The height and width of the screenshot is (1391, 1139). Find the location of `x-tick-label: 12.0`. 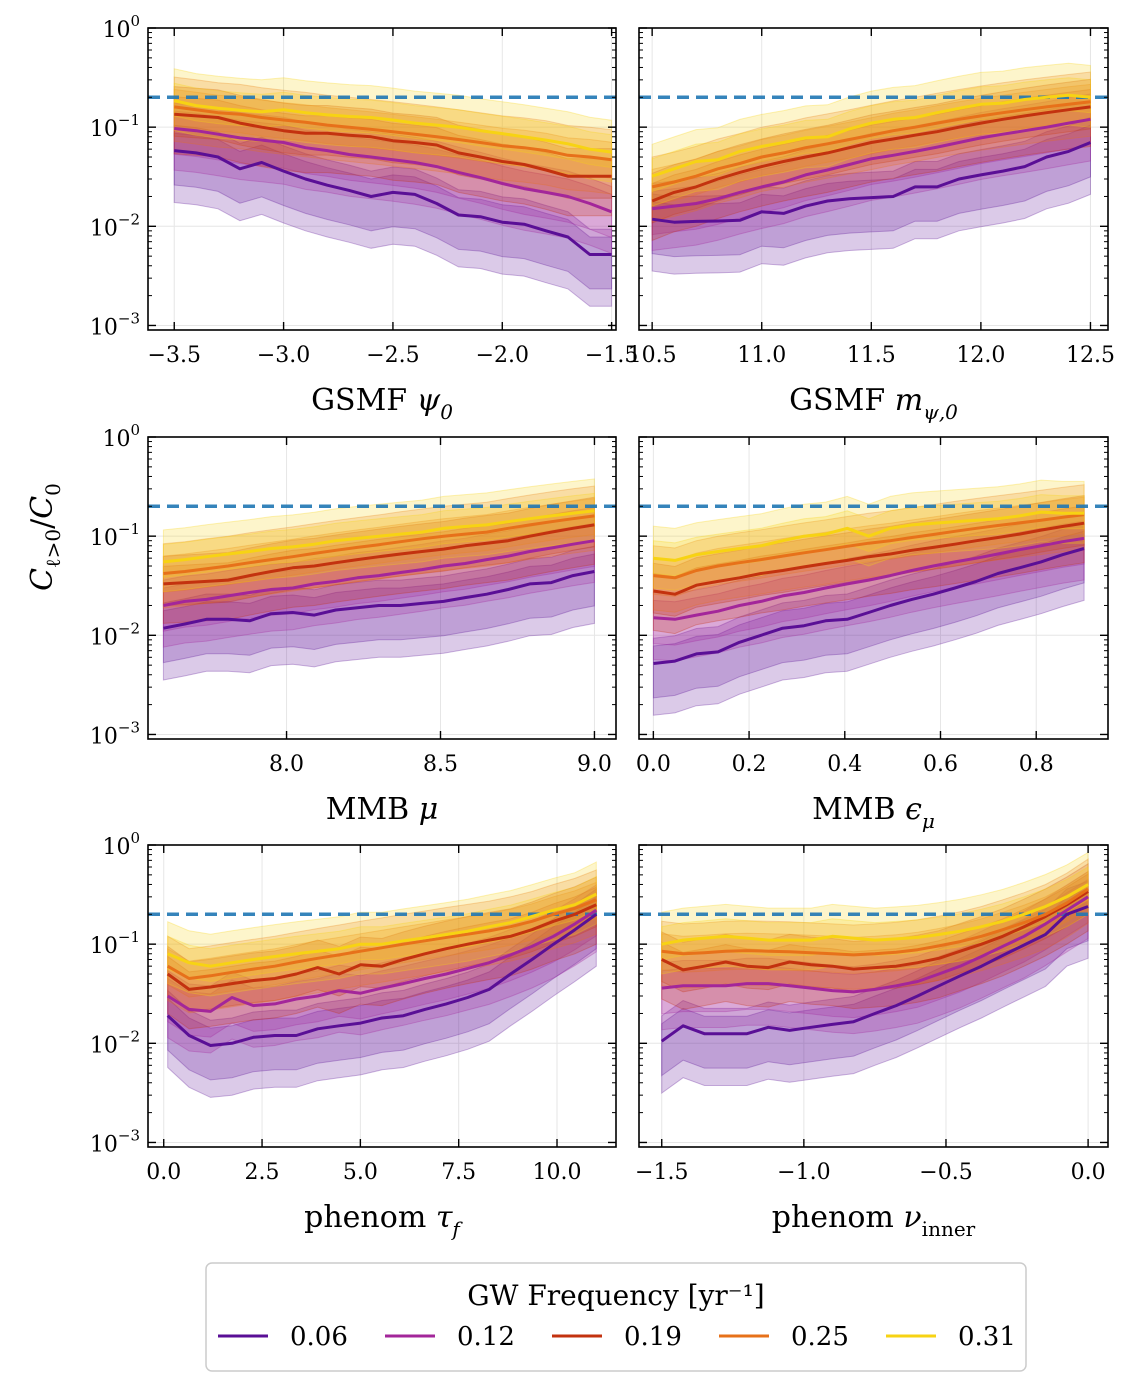

x-tick-label: 12.0 is located at coordinates (980, 355).